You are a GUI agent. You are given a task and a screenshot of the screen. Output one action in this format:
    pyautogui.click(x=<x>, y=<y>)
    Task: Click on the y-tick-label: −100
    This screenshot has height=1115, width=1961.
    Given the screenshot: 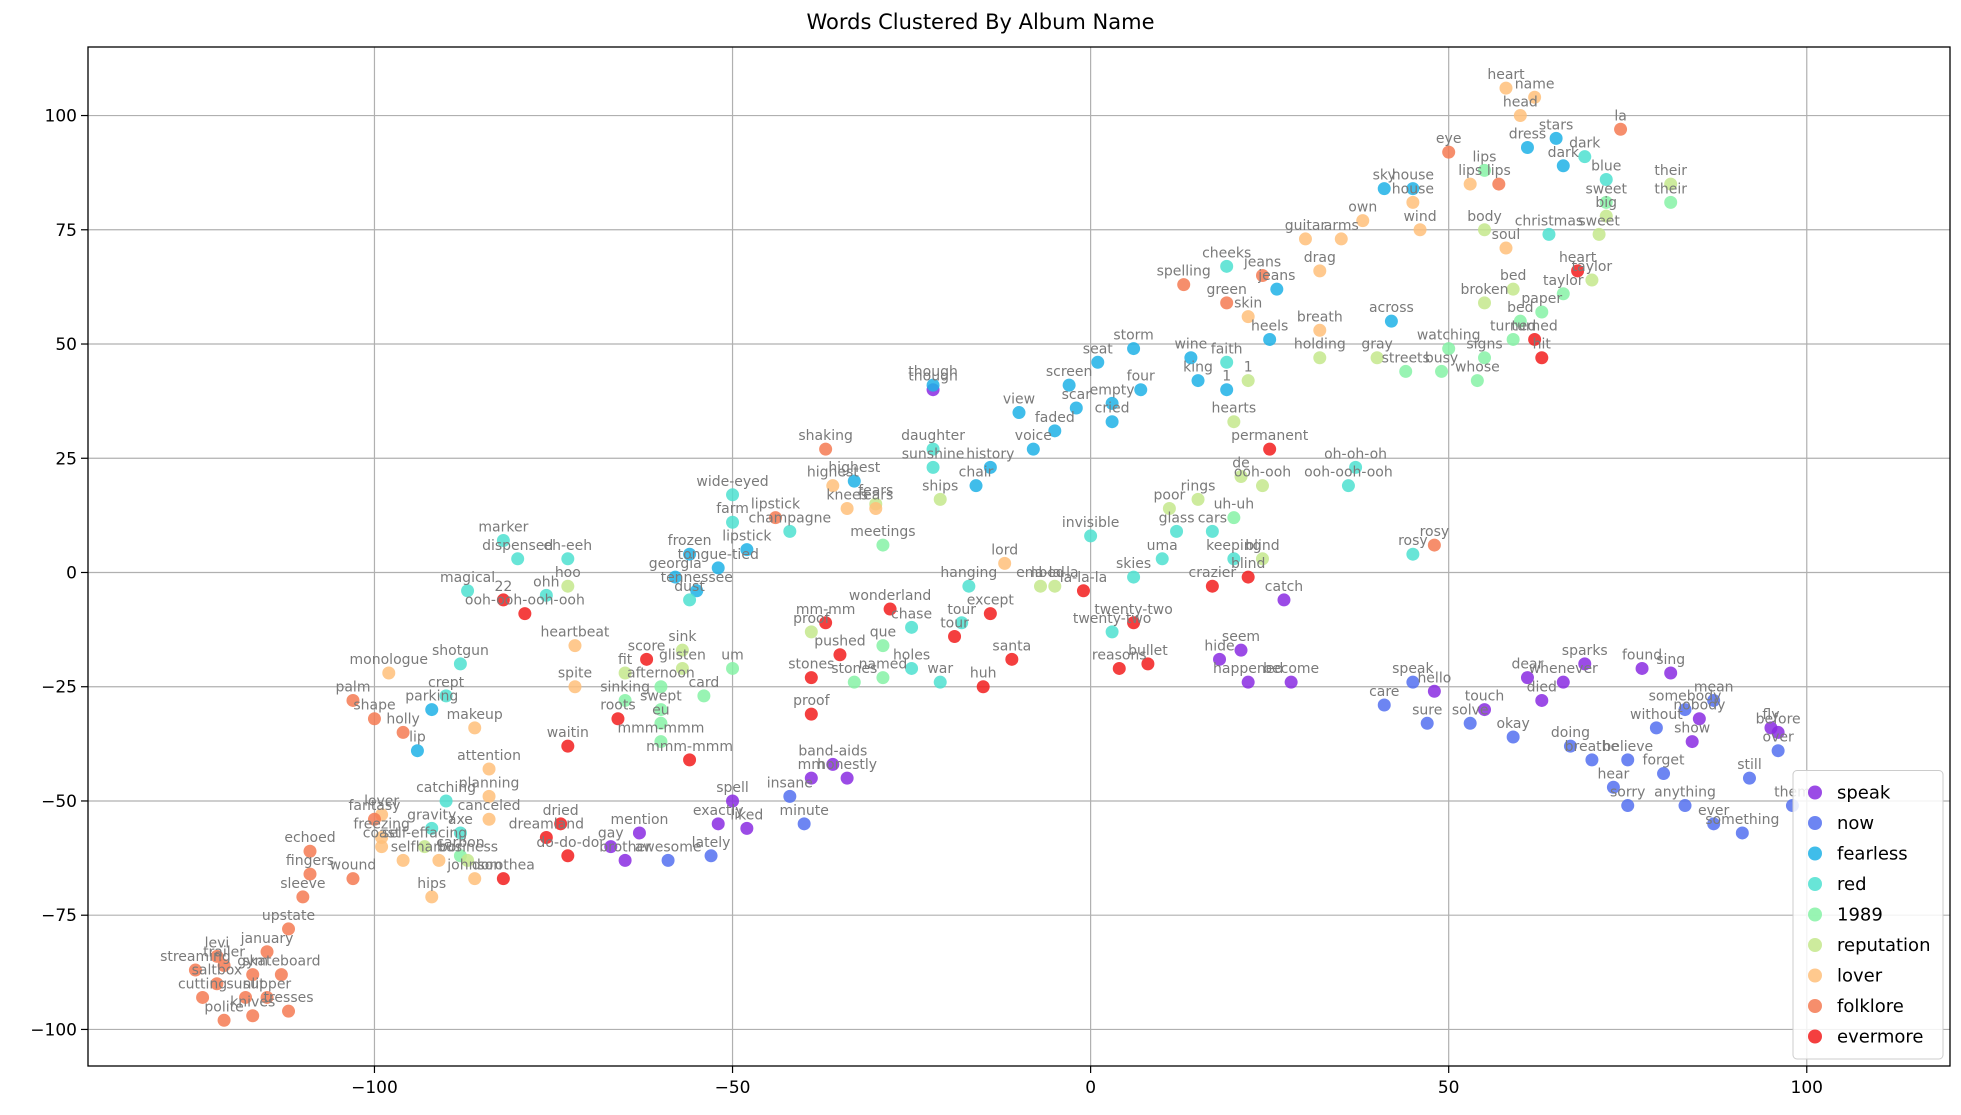 What is the action you would take?
    pyautogui.click(x=53, y=1030)
    